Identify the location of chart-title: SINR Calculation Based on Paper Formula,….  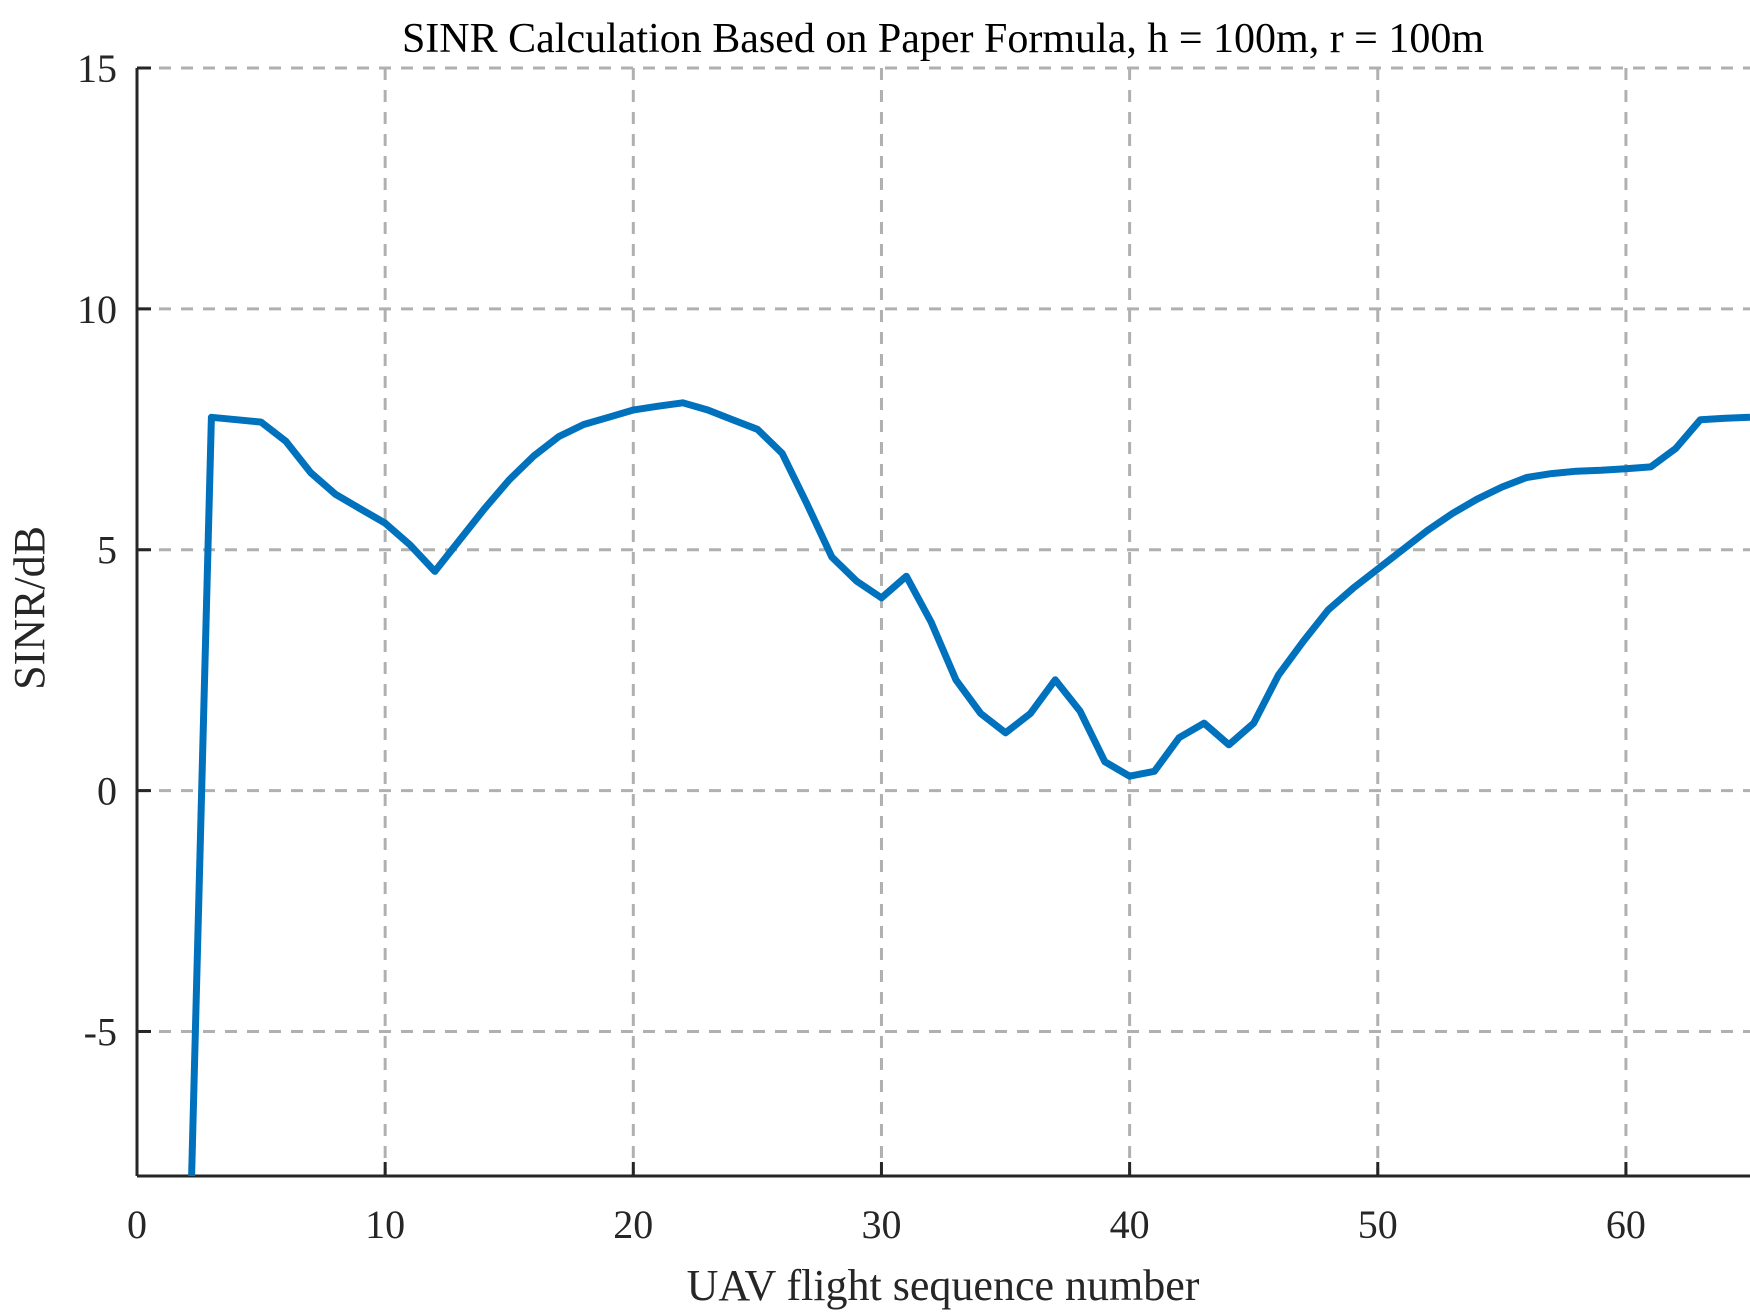
(943, 39).